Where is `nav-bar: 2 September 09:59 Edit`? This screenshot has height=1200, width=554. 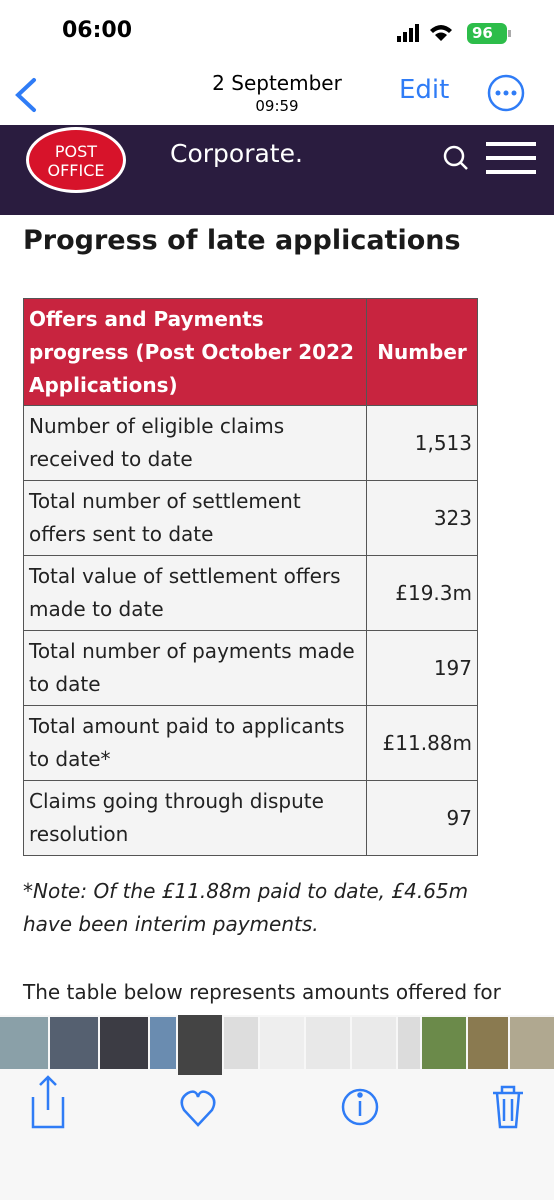 nav-bar: 2 September 09:59 Edit is located at coordinates (277, 95).